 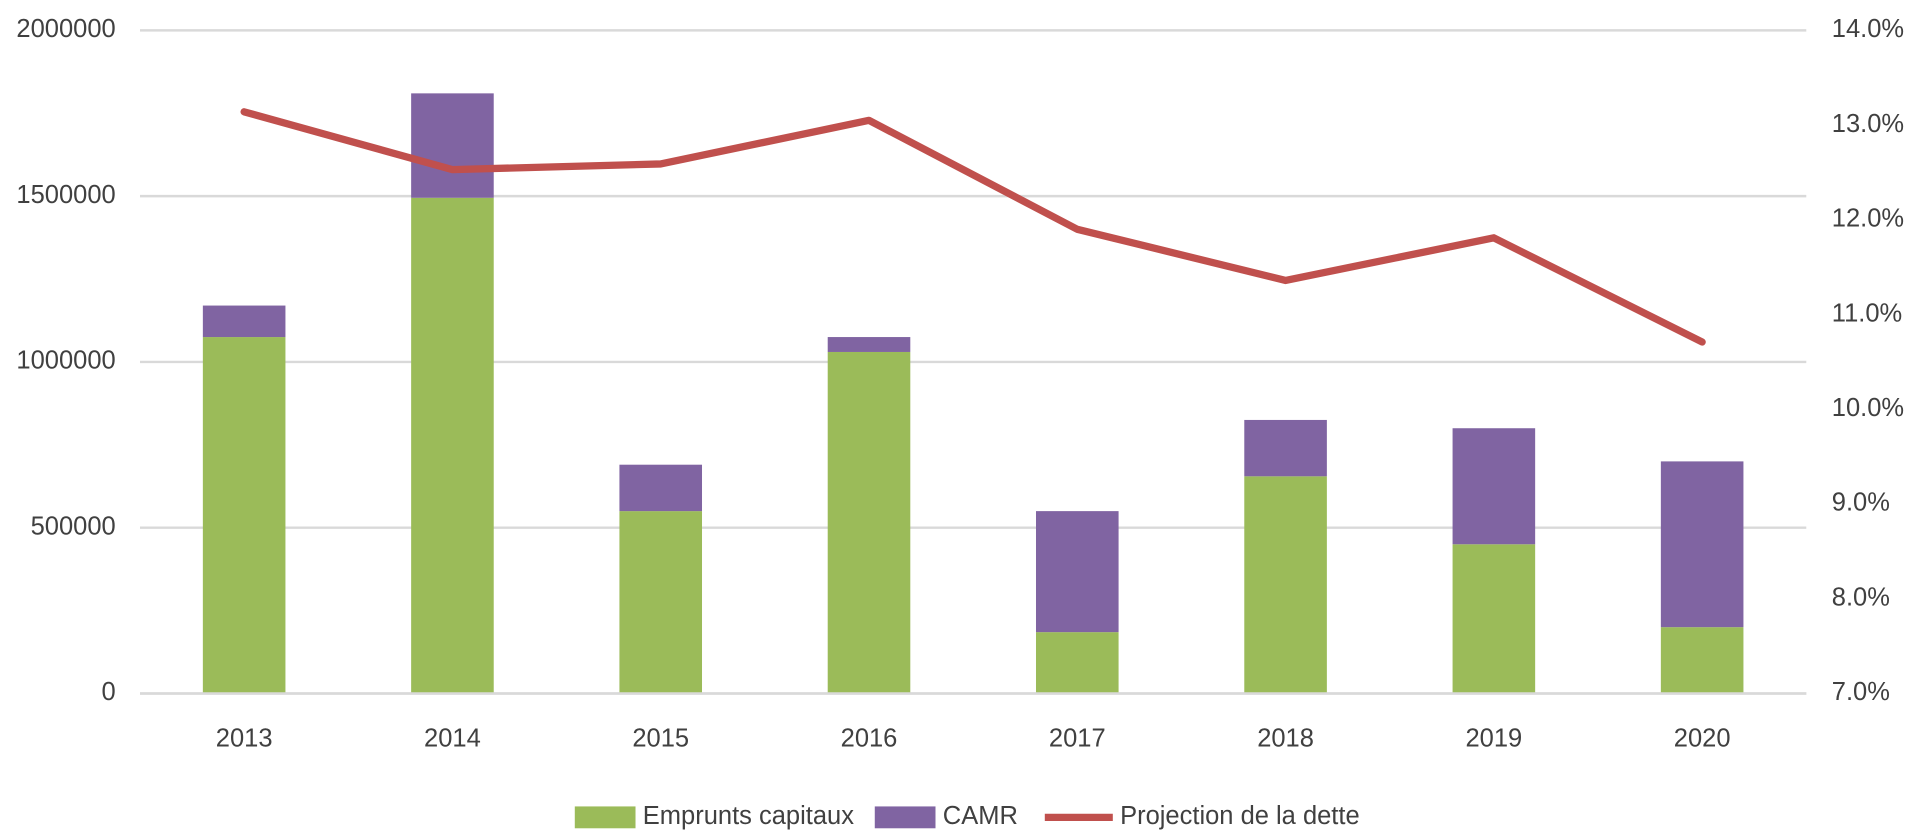 I want to click on x-tick-label: 2017, so click(x=1077, y=738).